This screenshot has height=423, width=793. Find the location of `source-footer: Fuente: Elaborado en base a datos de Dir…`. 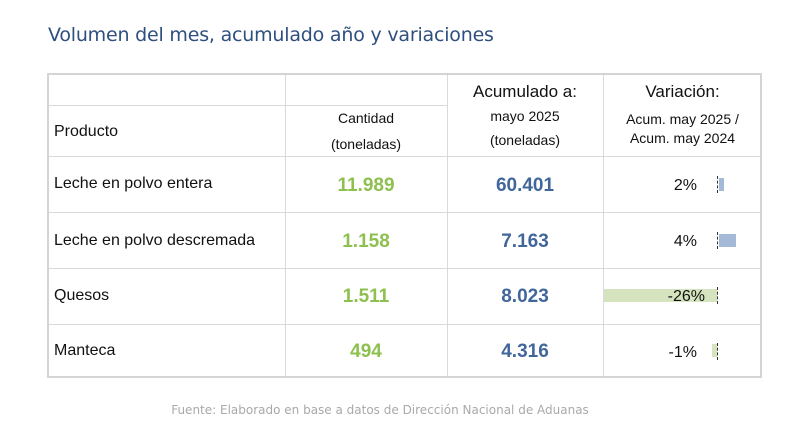

source-footer: Fuente: Elaborado en base a datos de Dir… is located at coordinates (380, 410).